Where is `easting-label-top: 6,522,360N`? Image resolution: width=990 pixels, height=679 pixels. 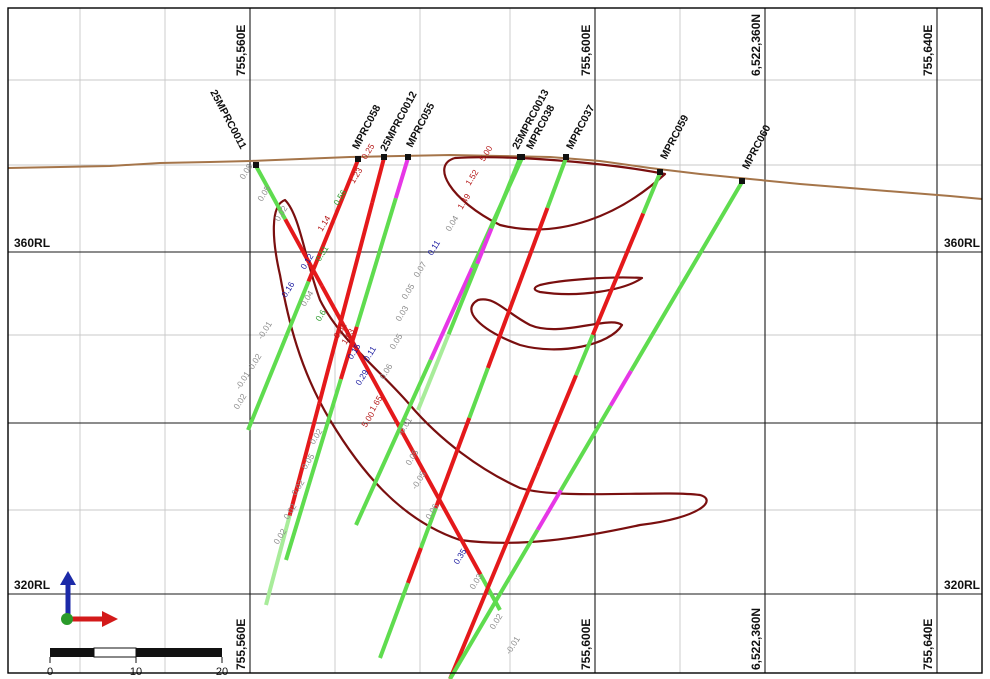
easting-label-top: 6,522,360N is located at coordinates (756, 45).